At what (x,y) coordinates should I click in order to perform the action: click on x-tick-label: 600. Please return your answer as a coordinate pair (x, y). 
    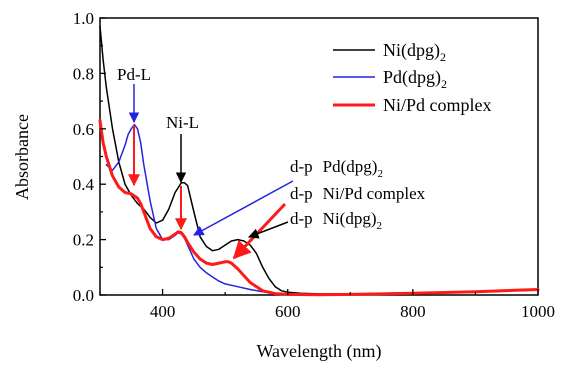
    Looking at the image, I should click on (288, 311).